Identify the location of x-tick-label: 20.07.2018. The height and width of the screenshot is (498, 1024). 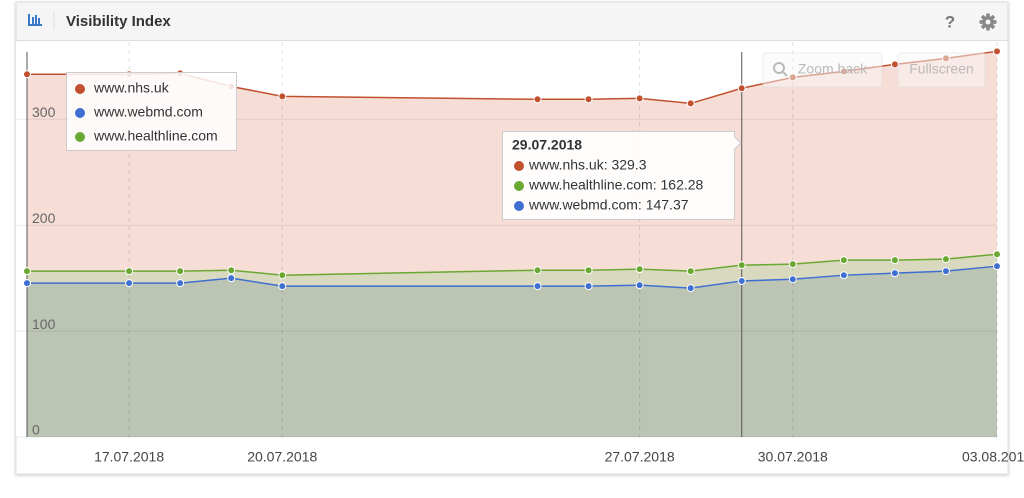
(282, 457).